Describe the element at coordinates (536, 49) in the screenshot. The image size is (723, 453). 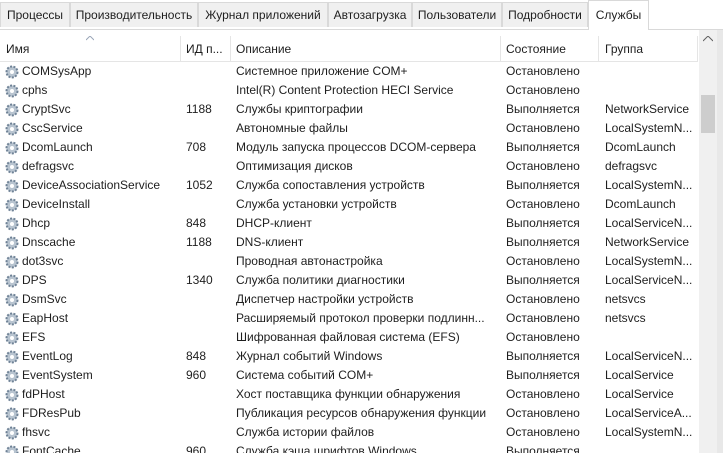
I see `column-header: Состояние` at that location.